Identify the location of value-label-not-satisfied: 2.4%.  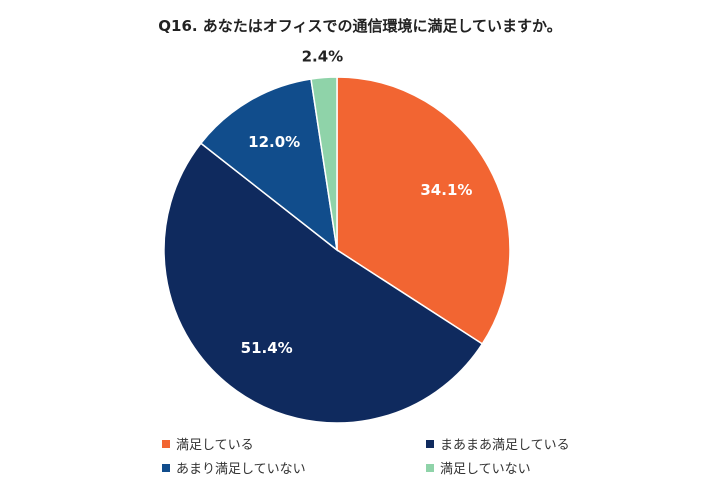
(323, 56).